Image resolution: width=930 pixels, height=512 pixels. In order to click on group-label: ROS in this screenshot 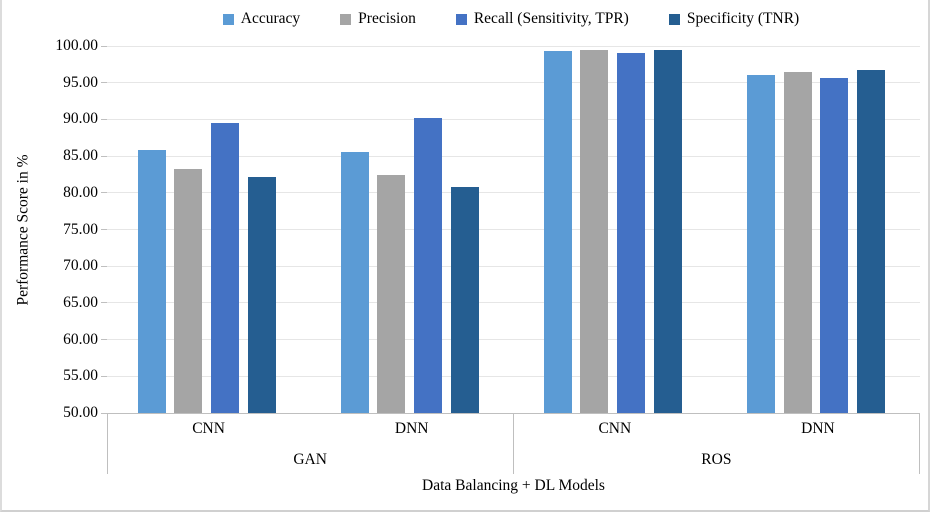, I will do `click(716, 459)`.